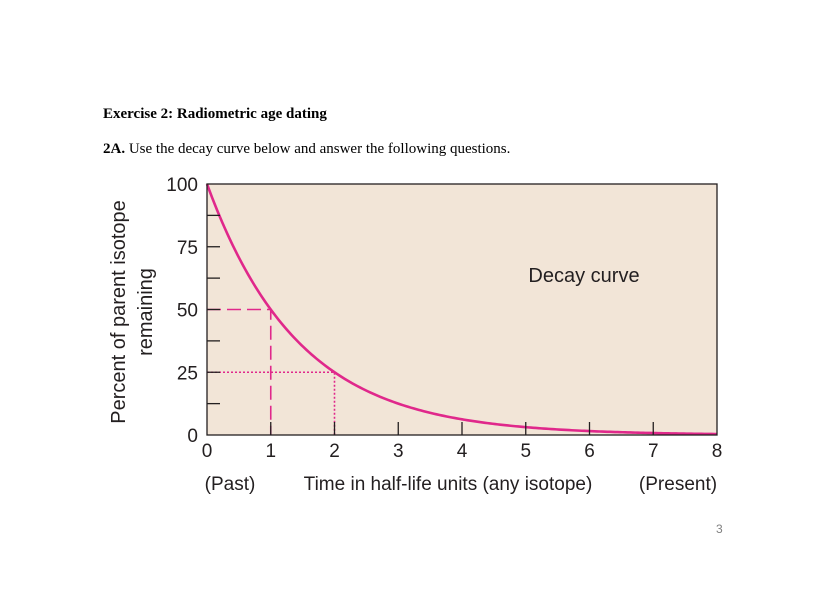 This screenshot has height=612, width=828. Describe the element at coordinates (525, 451) in the screenshot. I see `x-tick-label: 5` at that location.